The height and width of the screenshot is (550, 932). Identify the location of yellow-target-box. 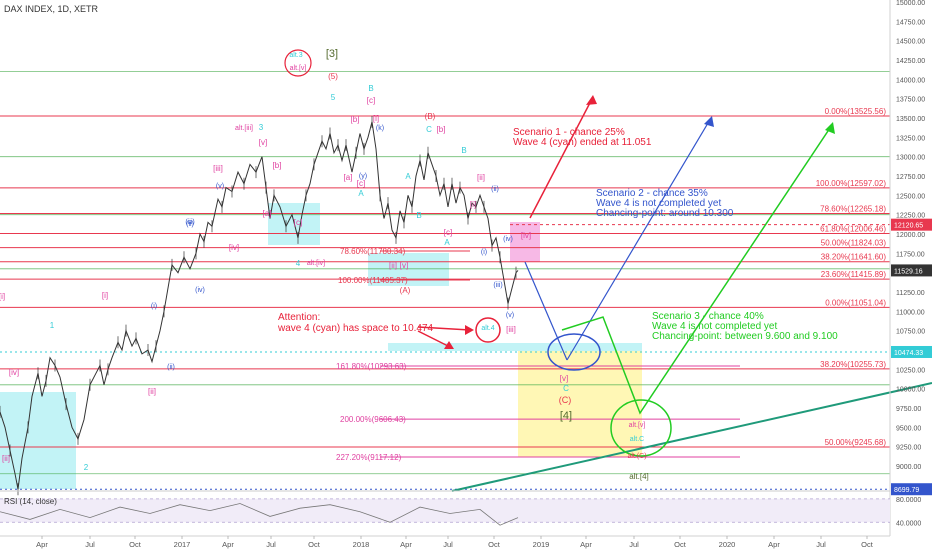
(580, 404).